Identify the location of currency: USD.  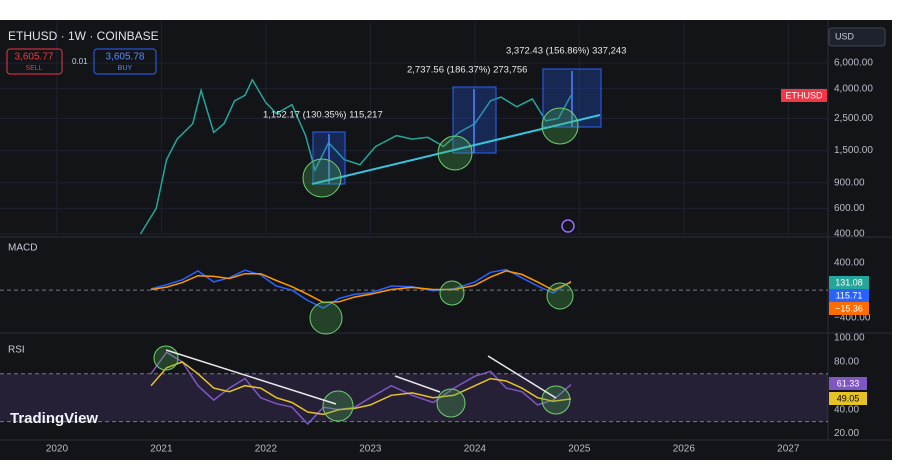
(845, 36).